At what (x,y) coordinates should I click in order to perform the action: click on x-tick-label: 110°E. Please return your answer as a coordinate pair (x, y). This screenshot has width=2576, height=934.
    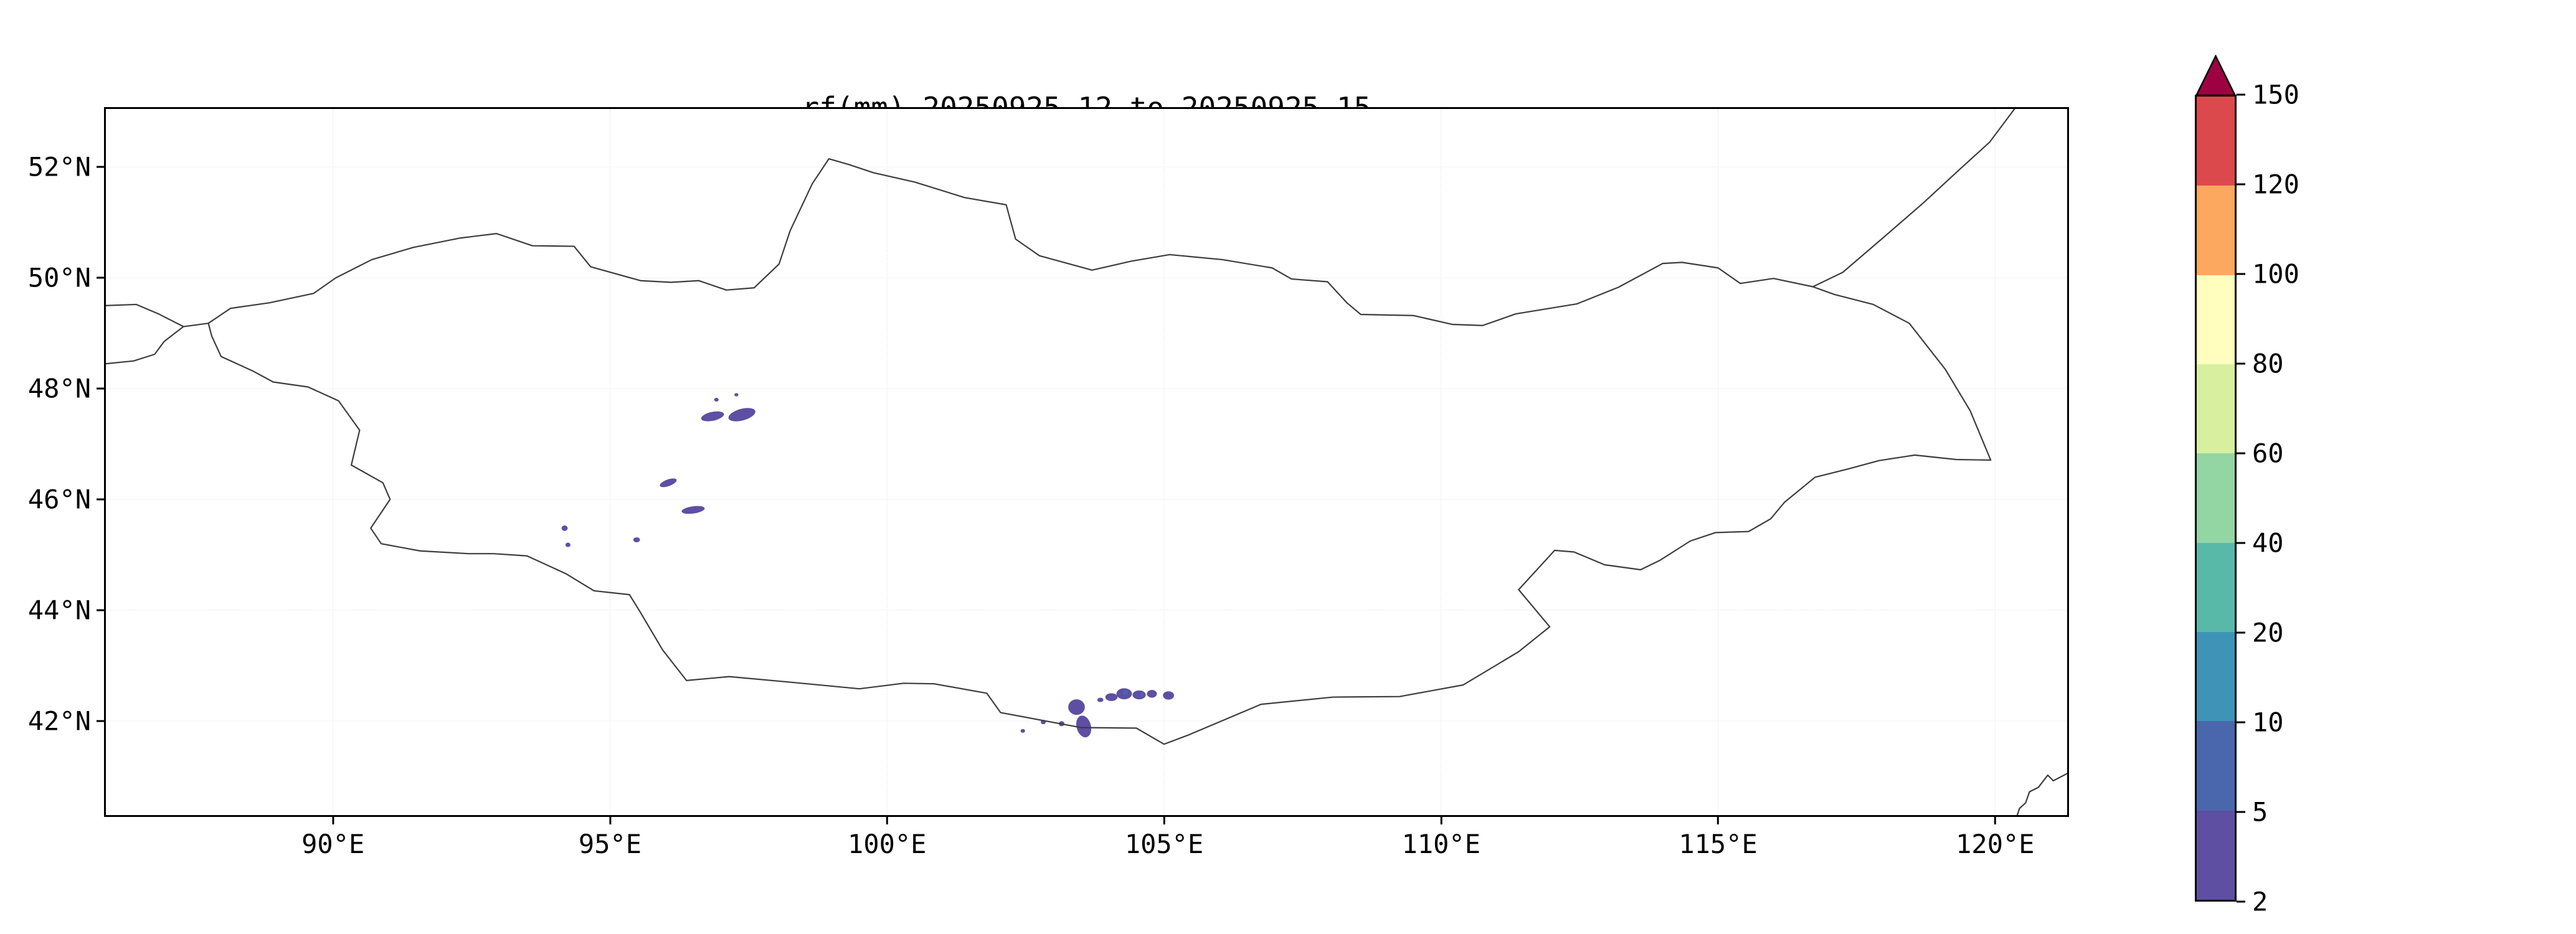
    Looking at the image, I should click on (1441, 844).